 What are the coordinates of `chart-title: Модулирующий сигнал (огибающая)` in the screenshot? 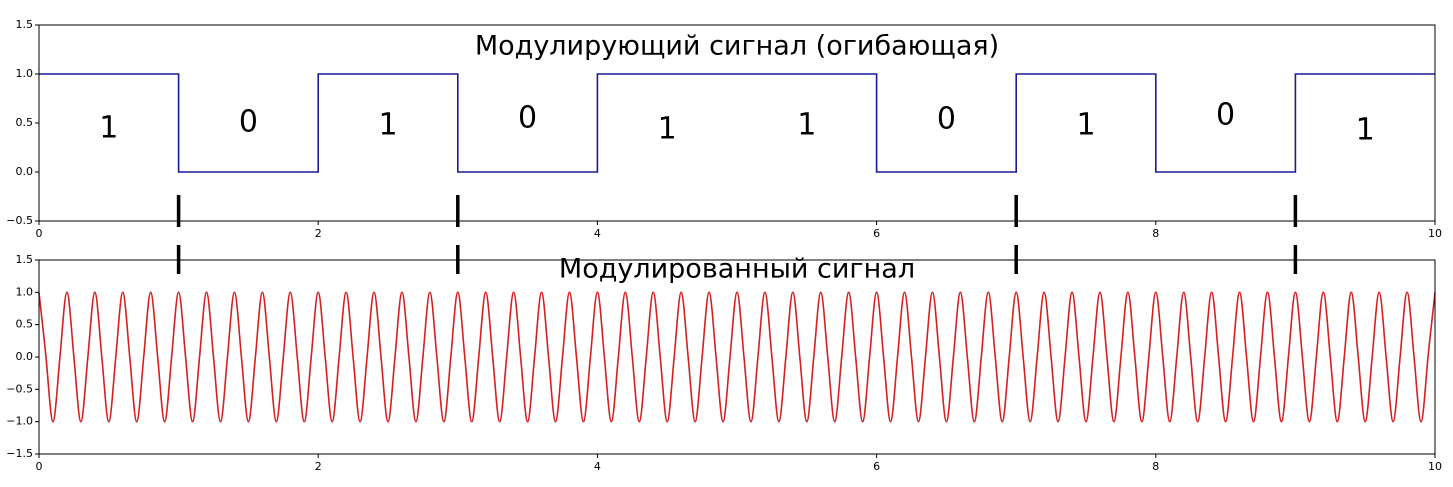 It's located at (737, 46).